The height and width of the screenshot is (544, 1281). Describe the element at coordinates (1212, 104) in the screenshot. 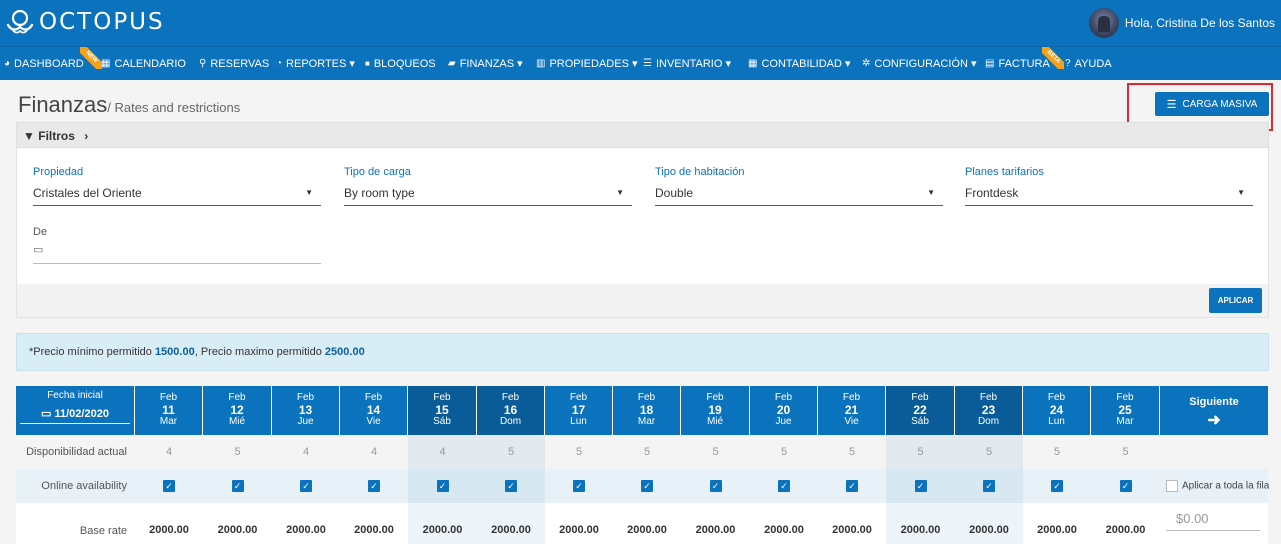

I see `bulk-load-button: ☰ CARGA MASIVA` at that location.